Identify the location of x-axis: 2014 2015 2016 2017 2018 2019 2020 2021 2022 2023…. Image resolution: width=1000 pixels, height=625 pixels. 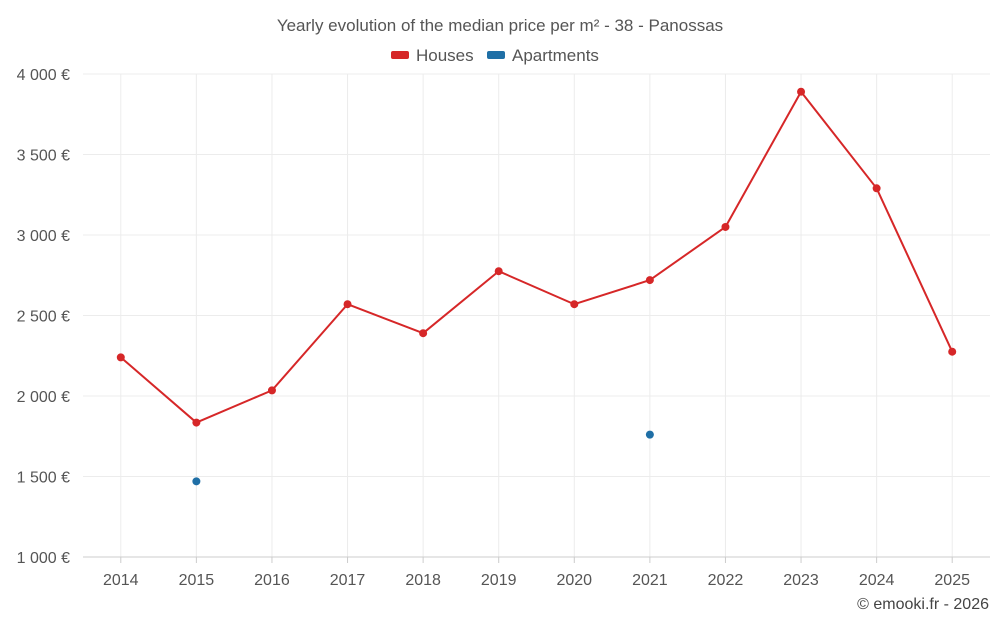
(536, 572).